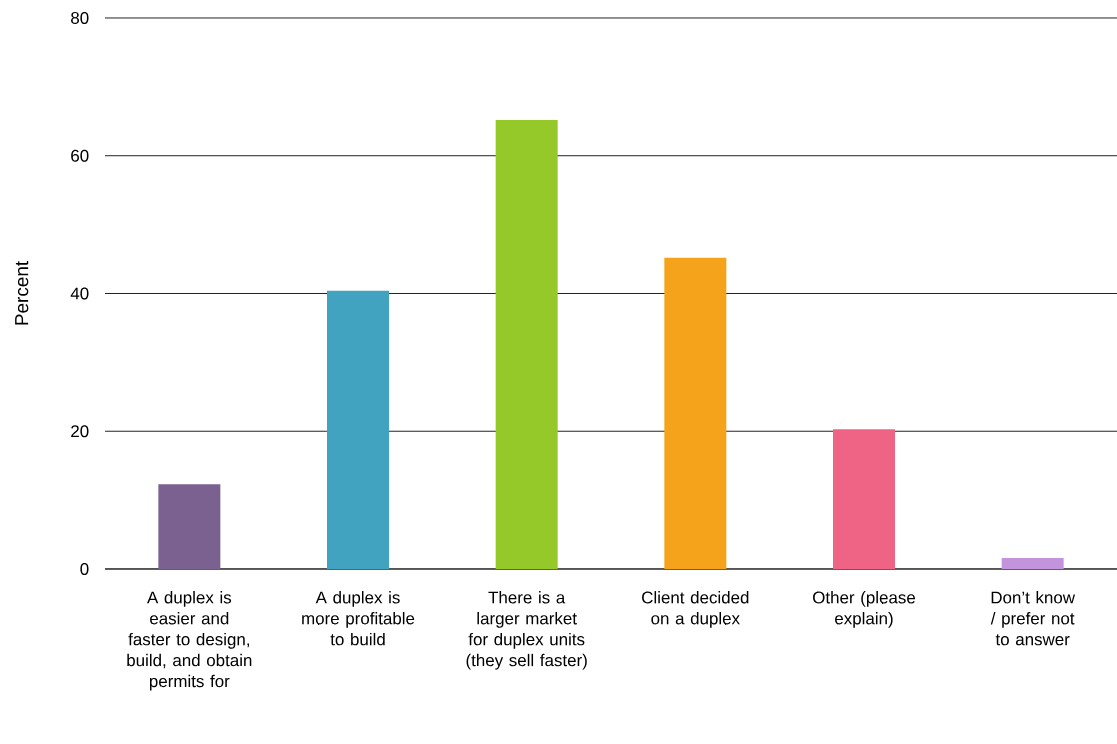 This screenshot has width=1117, height=744. Describe the element at coordinates (84, 568) in the screenshot. I see `y-tick-label: 0` at that location.